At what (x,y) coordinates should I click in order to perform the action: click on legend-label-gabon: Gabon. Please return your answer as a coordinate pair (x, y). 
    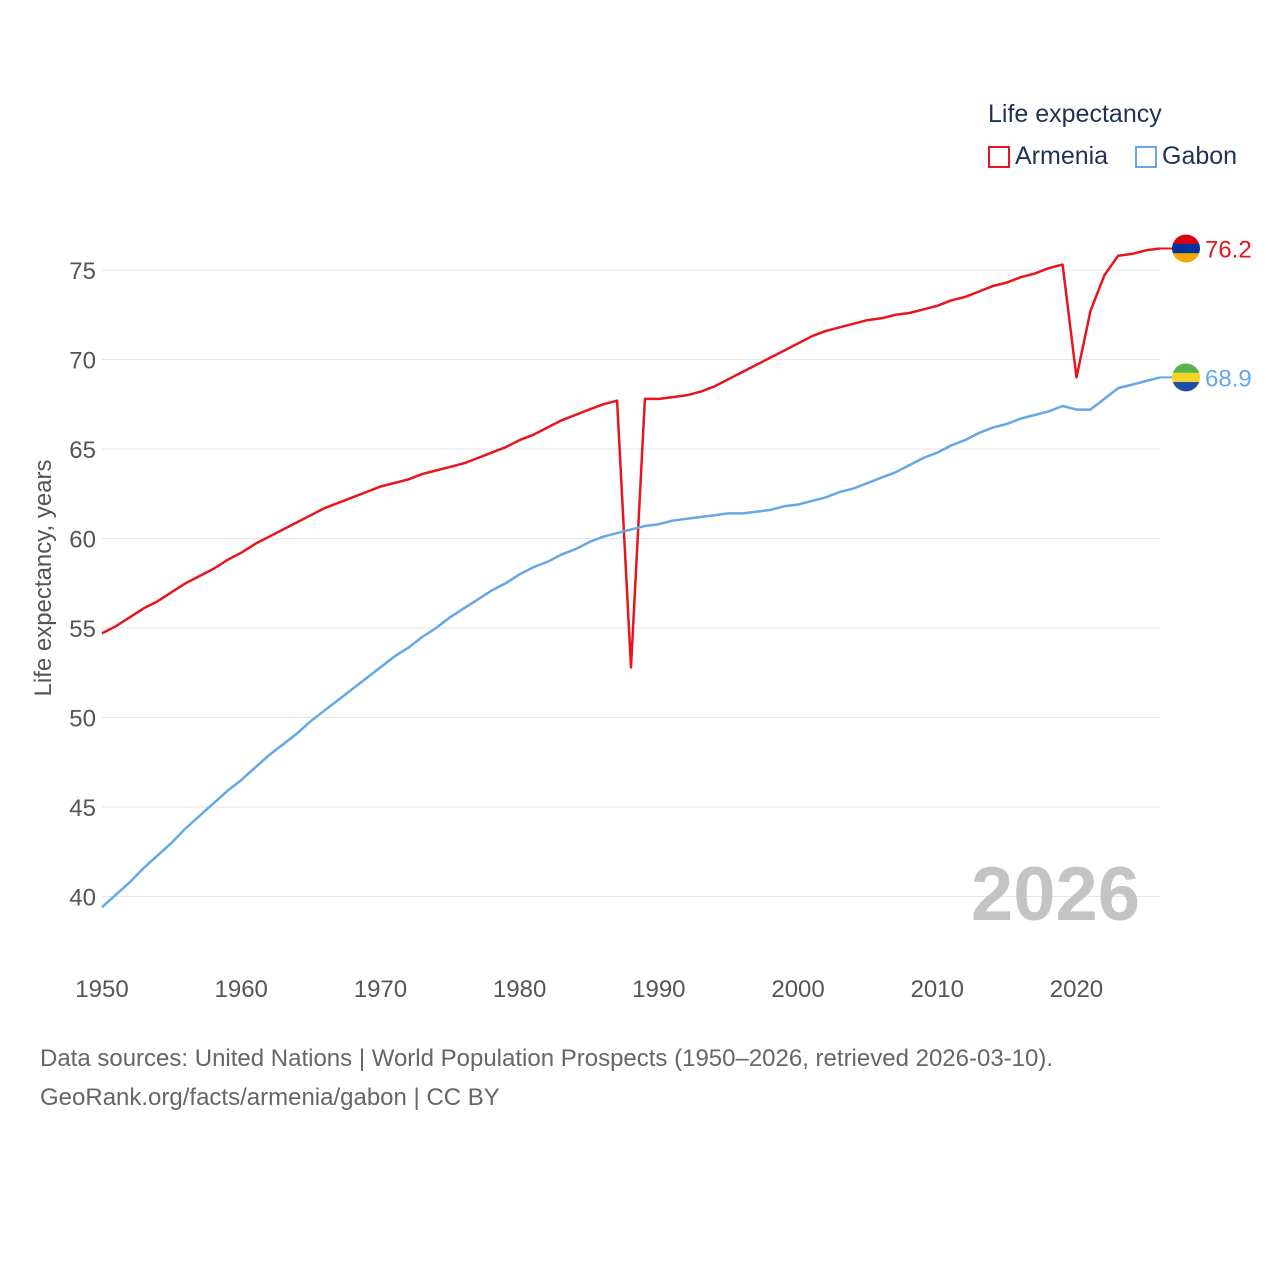
    Looking at the image, I should click on (1200, 156).